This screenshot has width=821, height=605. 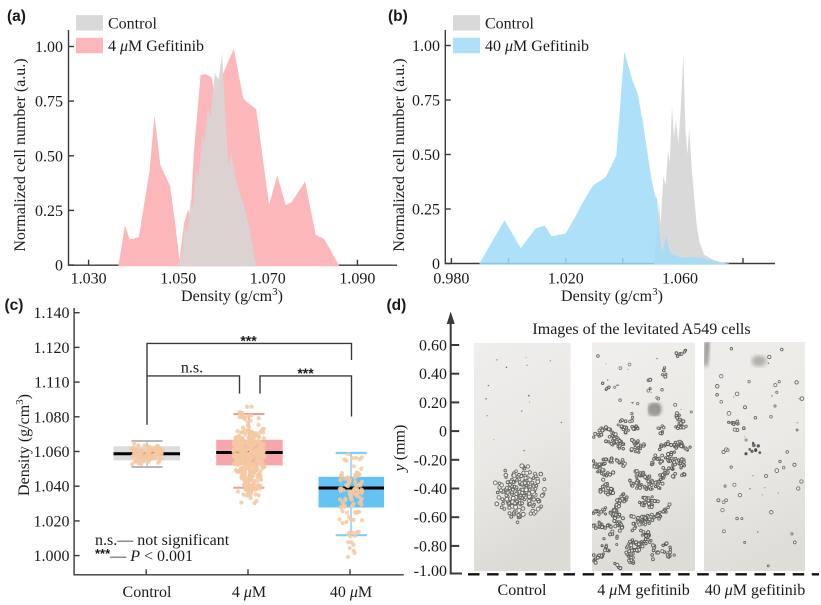 What do you see at coordinates (357, 279) in the screenshot?
I see `svg-text: 1.090` at bounding box center [357, 279].